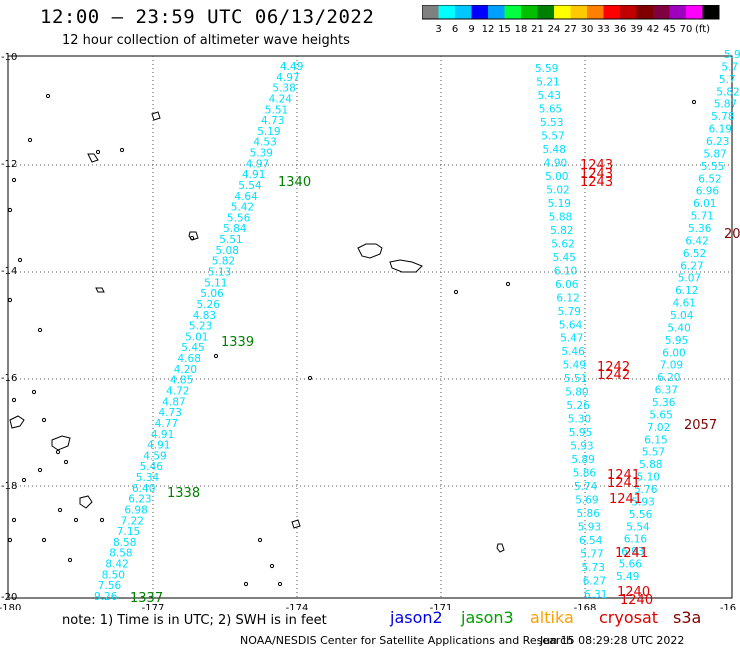 This screenshot has width=740, height=650. What do you see at coordinates (585, 606) in the screenshot?
I see `lon-tick-label: -168` at bounding box center [585, 606].